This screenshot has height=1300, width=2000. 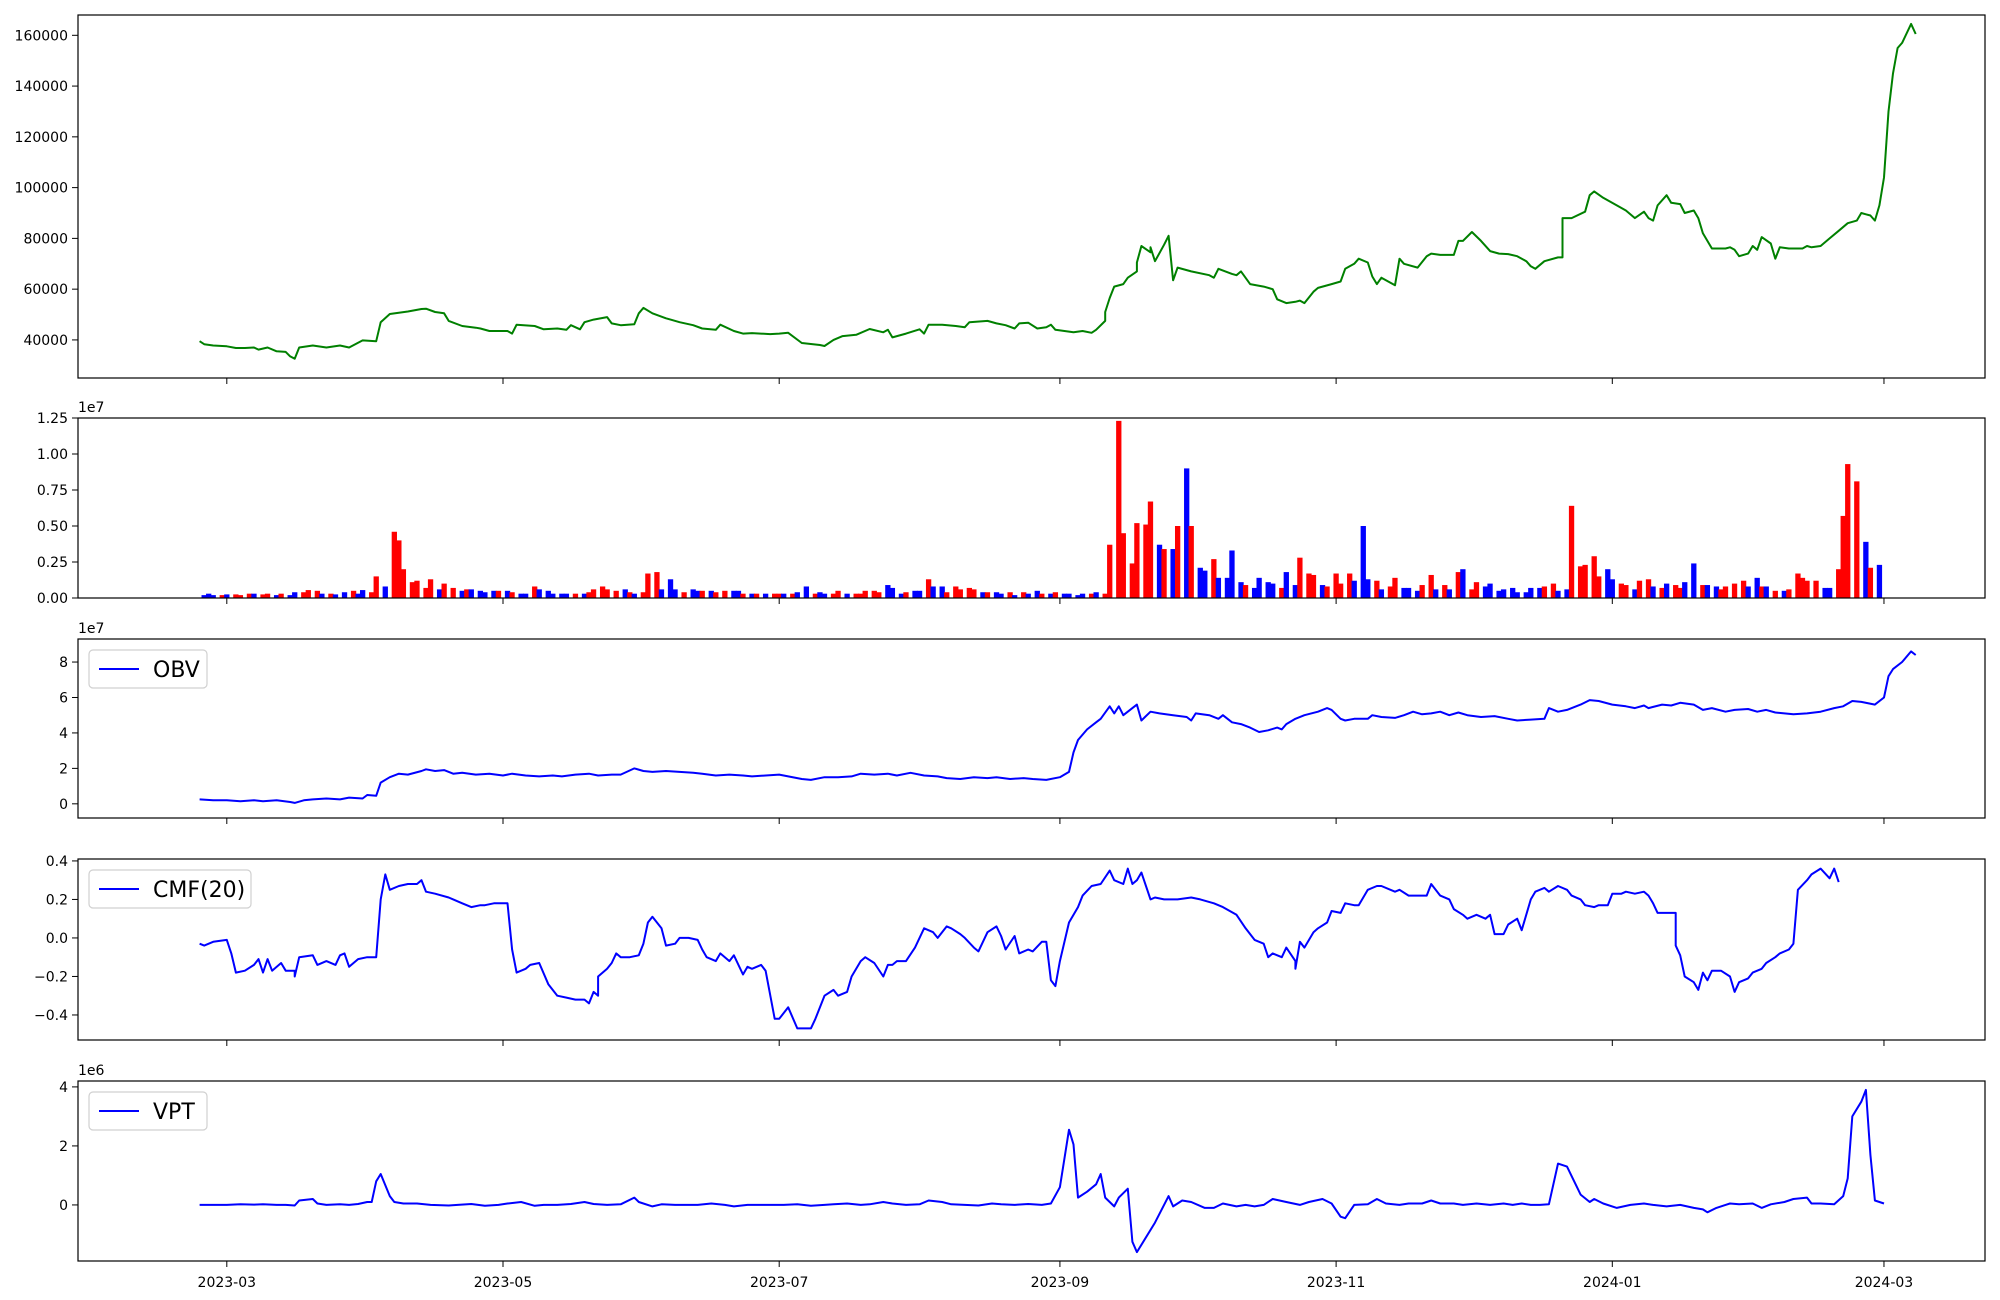 I want to click on y-tick-label: 0.50, so click(x=52, y=527).